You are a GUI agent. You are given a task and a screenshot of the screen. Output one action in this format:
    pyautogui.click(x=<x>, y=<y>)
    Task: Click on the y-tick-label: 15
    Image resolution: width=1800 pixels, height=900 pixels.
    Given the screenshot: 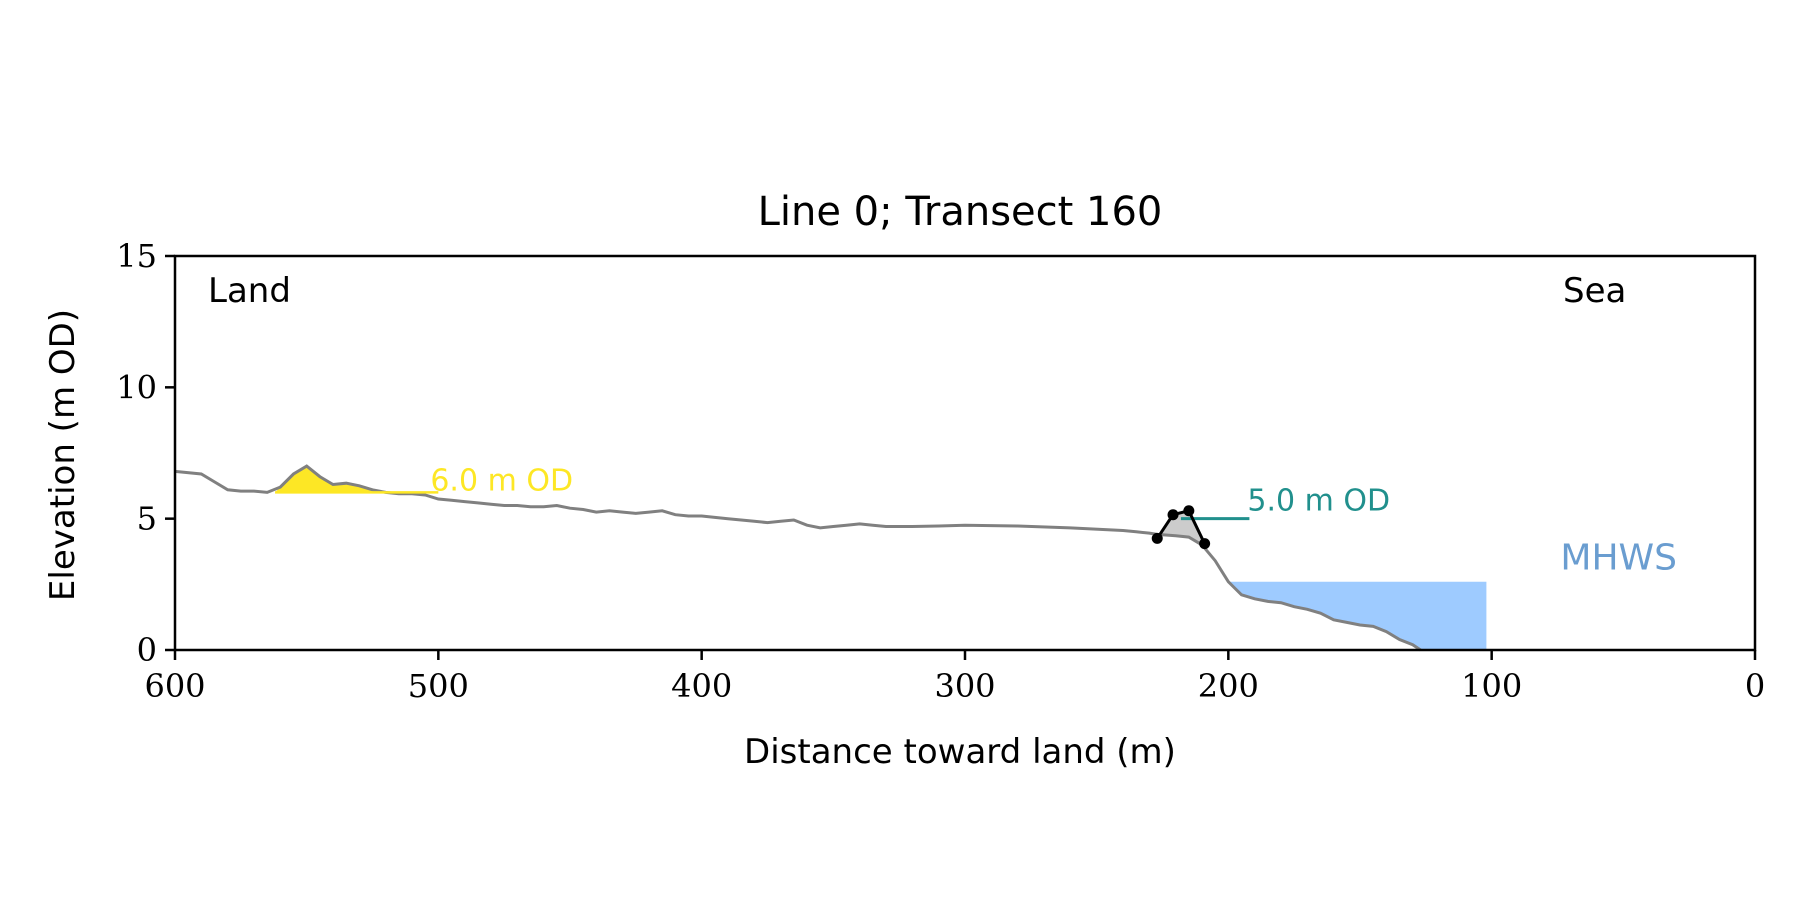 What is the action you would take?
    pyautogui.click(x=136, y=256)
    